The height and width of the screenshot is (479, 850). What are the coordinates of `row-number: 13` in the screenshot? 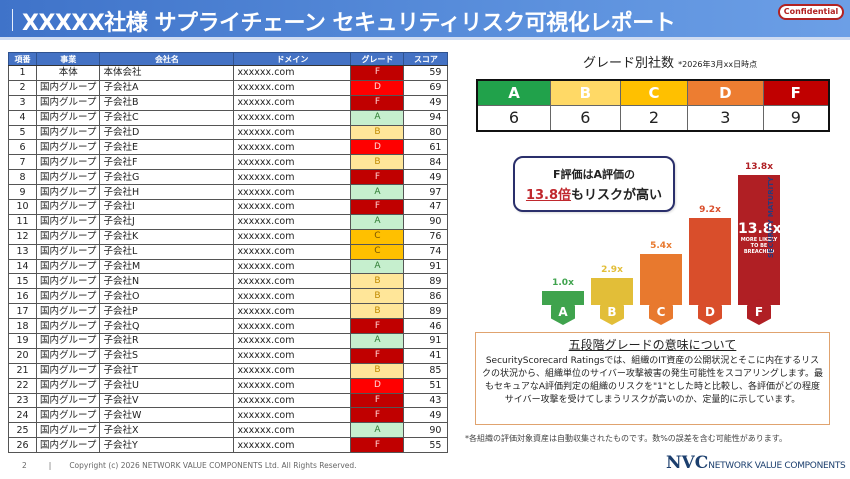 It's located at (22, 251).